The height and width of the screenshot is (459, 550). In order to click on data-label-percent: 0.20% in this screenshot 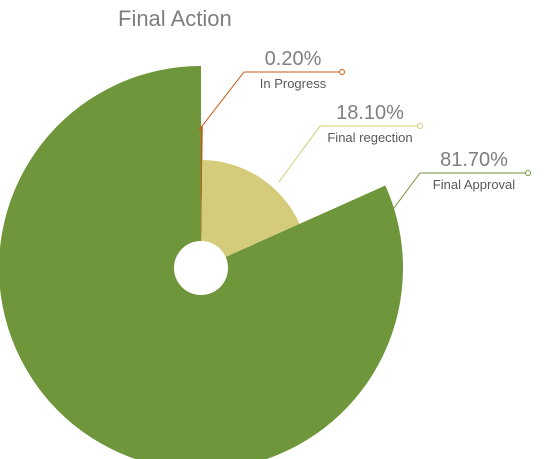, I will do `click(293, 59)`.